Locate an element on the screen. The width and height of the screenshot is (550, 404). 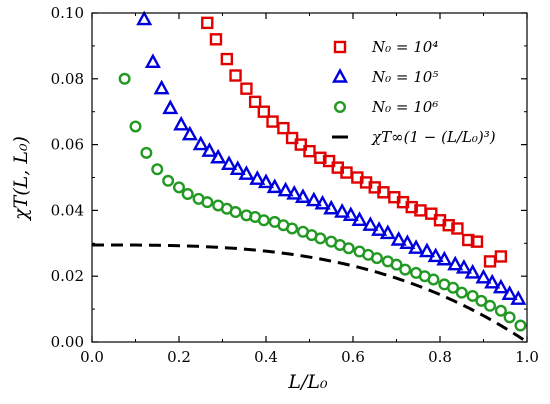
x-tick-label: 0.8 is located at coordinates (440, 357).